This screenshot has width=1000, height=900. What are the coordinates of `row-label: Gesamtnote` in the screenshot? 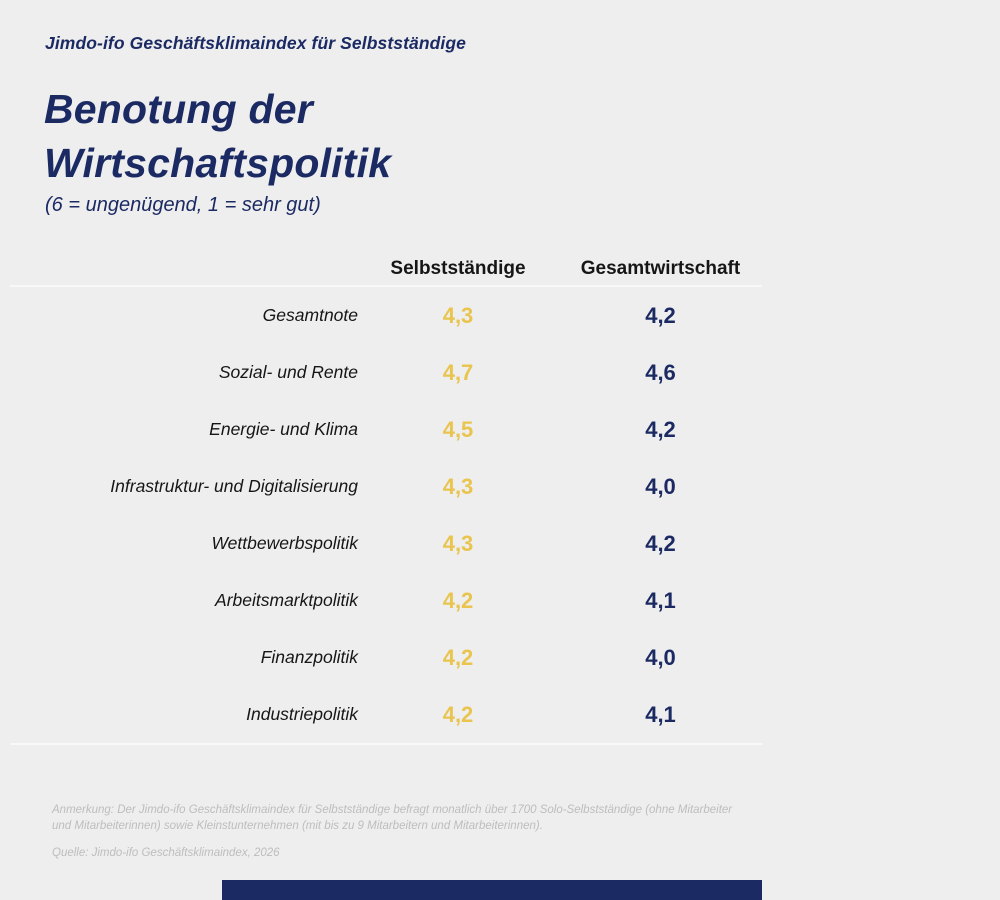 It's located at (310, 315).